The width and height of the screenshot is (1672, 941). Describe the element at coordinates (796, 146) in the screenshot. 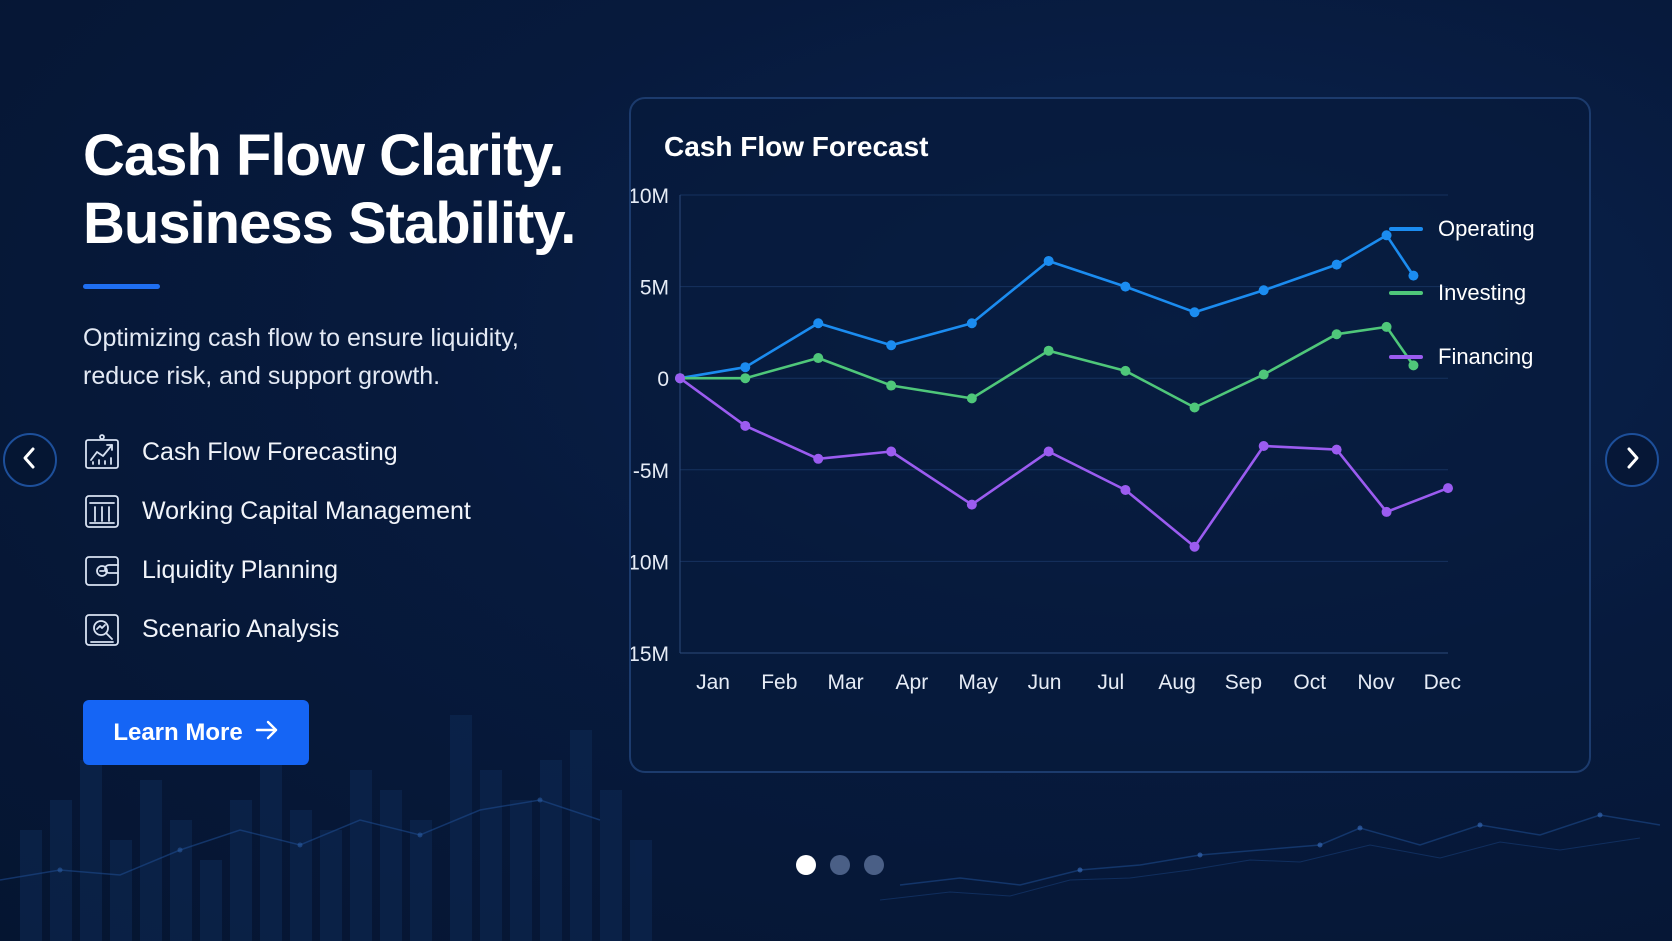

I see `chart-title: Cash Flow Forecast` at that location.